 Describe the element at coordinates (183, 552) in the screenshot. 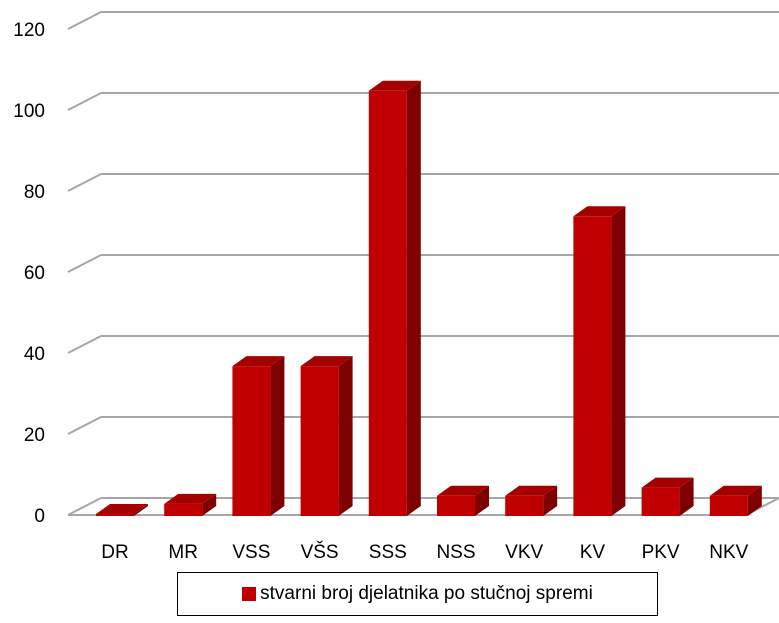

I see `x-tick-label: MR` at that location.